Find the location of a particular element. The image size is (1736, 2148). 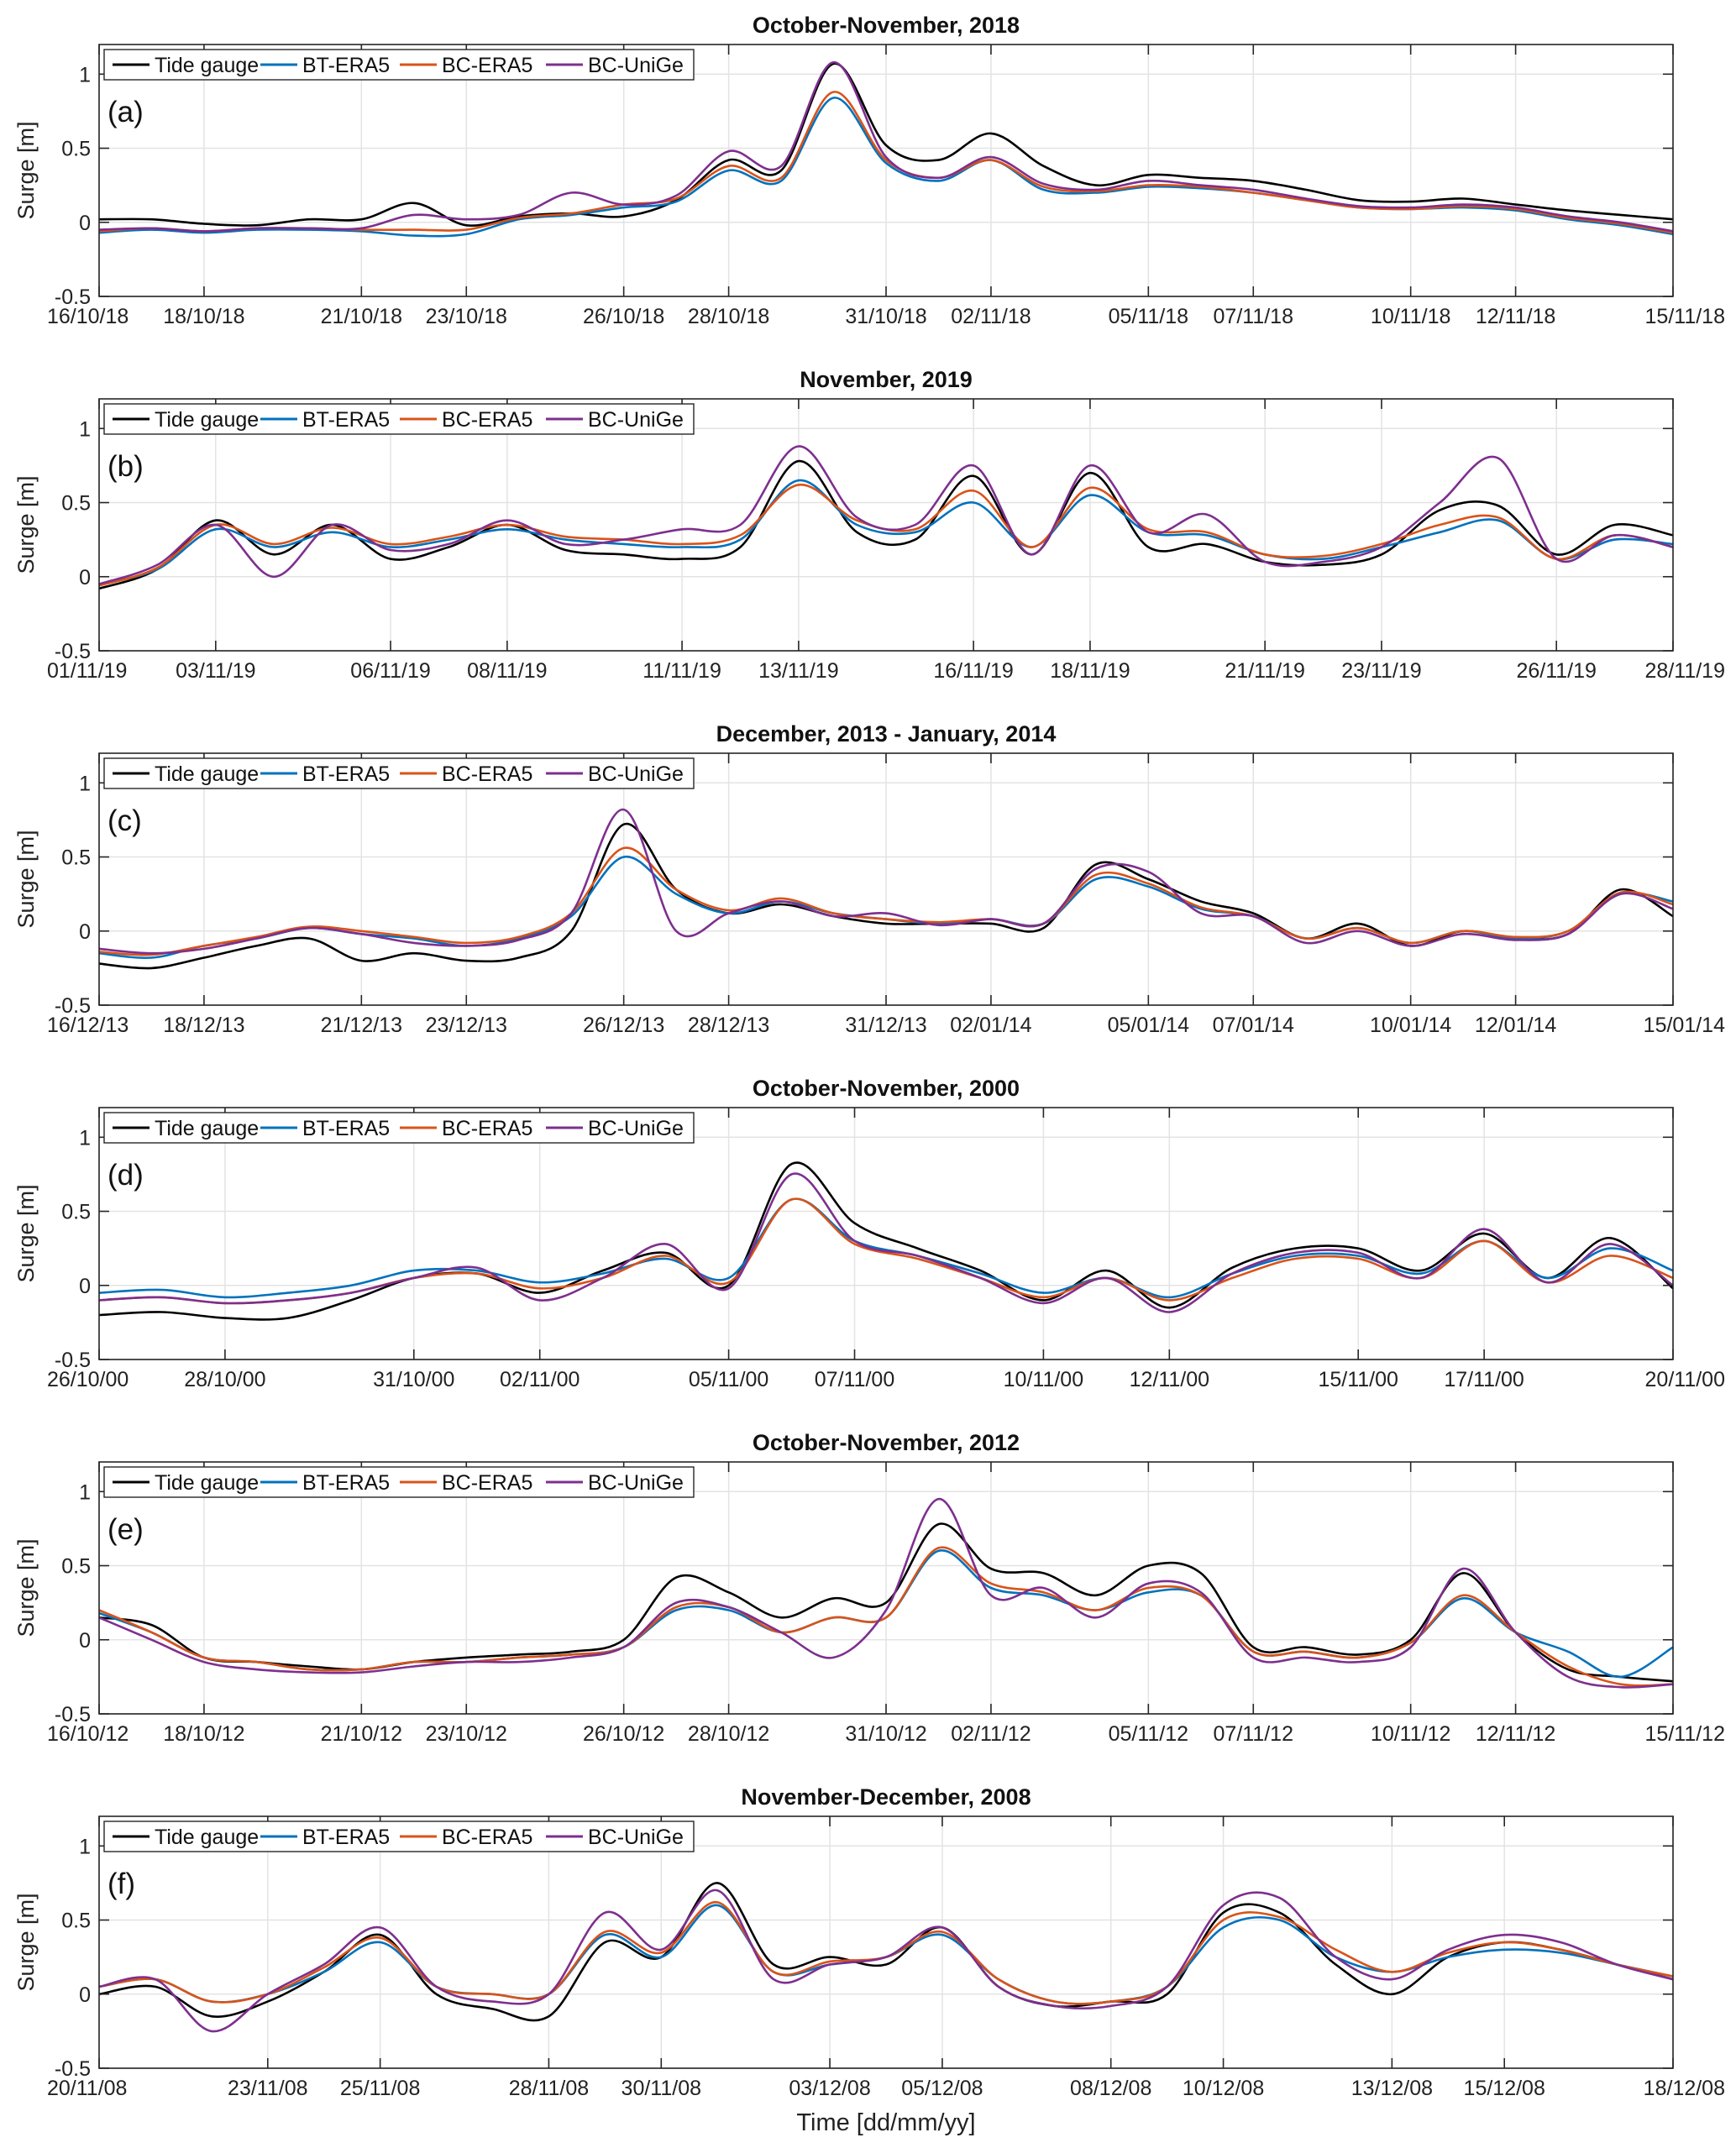

x-tick-label: 13/12/08 is located at coordinates (1392, 2088).